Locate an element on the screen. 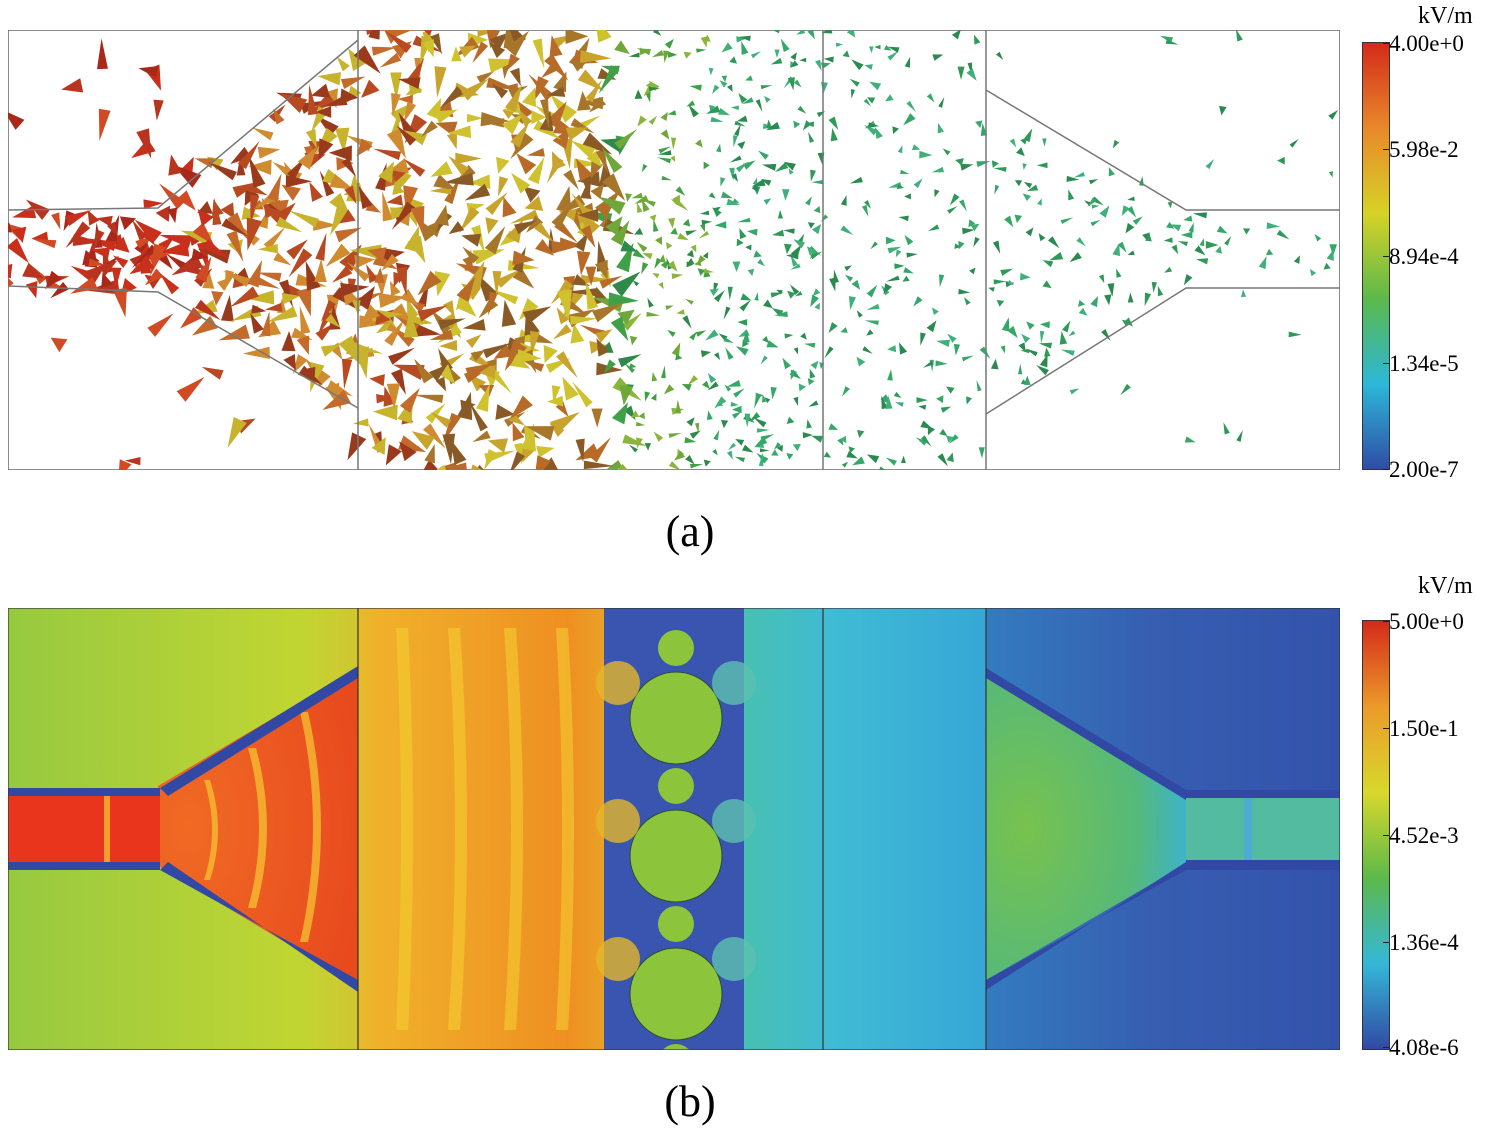  caption-a: (a) is located at coordinates (690, 531).